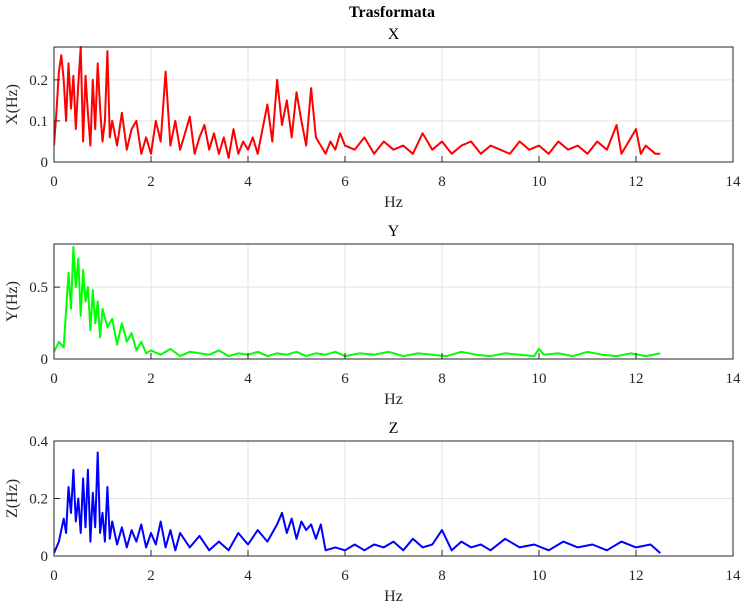 The image size is (745, 604). What do you see at coordinates (394, 34) in the screenshot?
I see `subplot-title: X` at bounding box center [394, 34].